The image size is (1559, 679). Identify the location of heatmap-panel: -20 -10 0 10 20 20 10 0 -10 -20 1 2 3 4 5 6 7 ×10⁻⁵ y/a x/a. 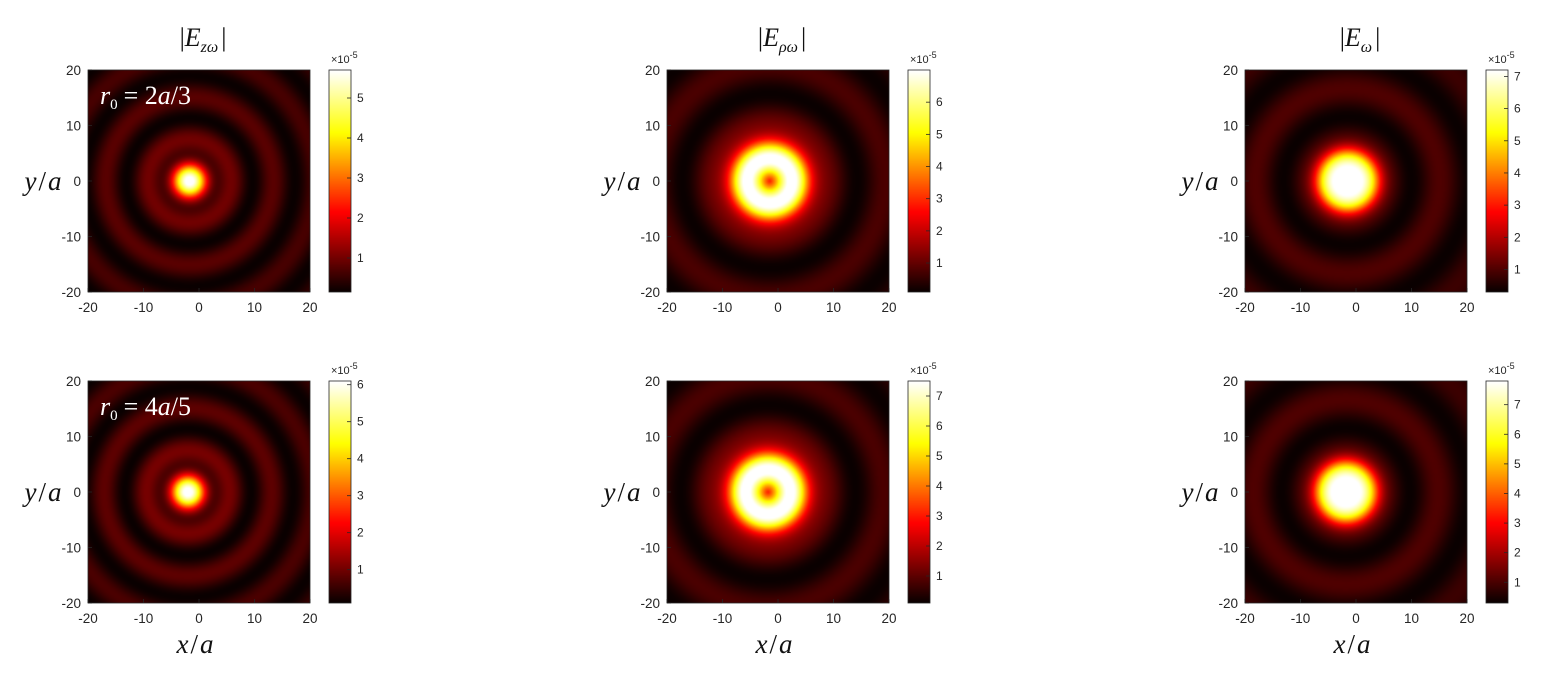
(772, 510).